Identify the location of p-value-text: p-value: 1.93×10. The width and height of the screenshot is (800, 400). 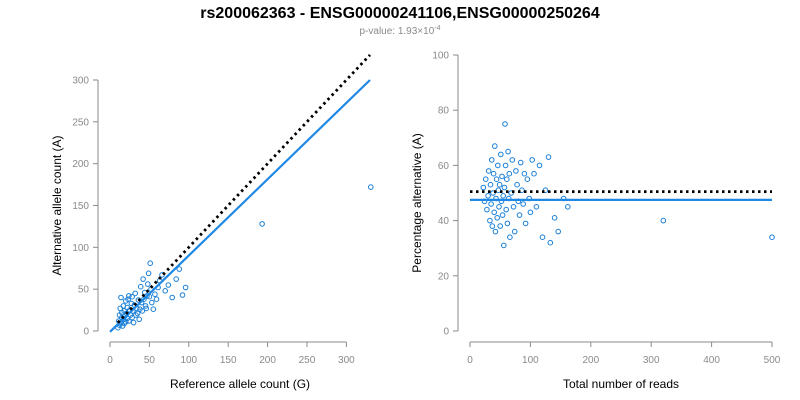
(396, 31).